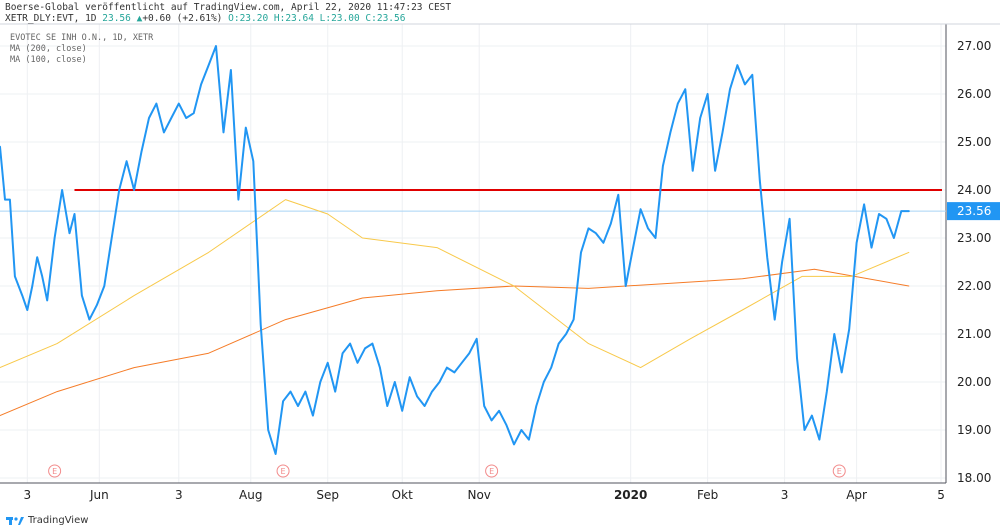 This screenshot has width=1000, height=530. What do you see at coordinates (48, 60) in the screenshot?
I see `legend-ma100: MA (100, close)` at bounding box center [48, 60].